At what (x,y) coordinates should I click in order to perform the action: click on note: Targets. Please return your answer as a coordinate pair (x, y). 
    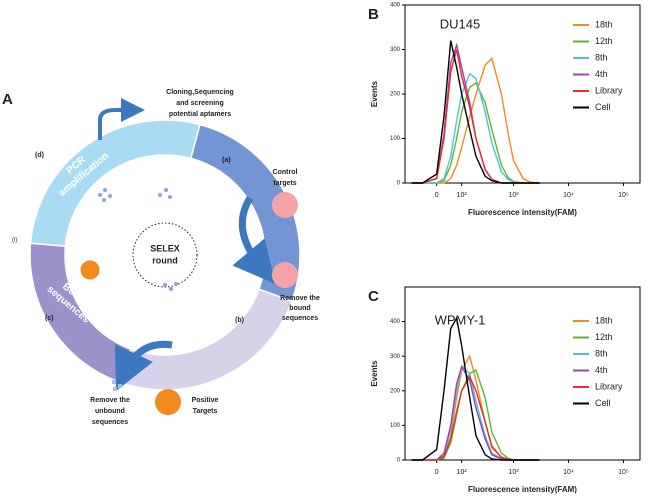
    Looking at the image, I should click on (205, 411).